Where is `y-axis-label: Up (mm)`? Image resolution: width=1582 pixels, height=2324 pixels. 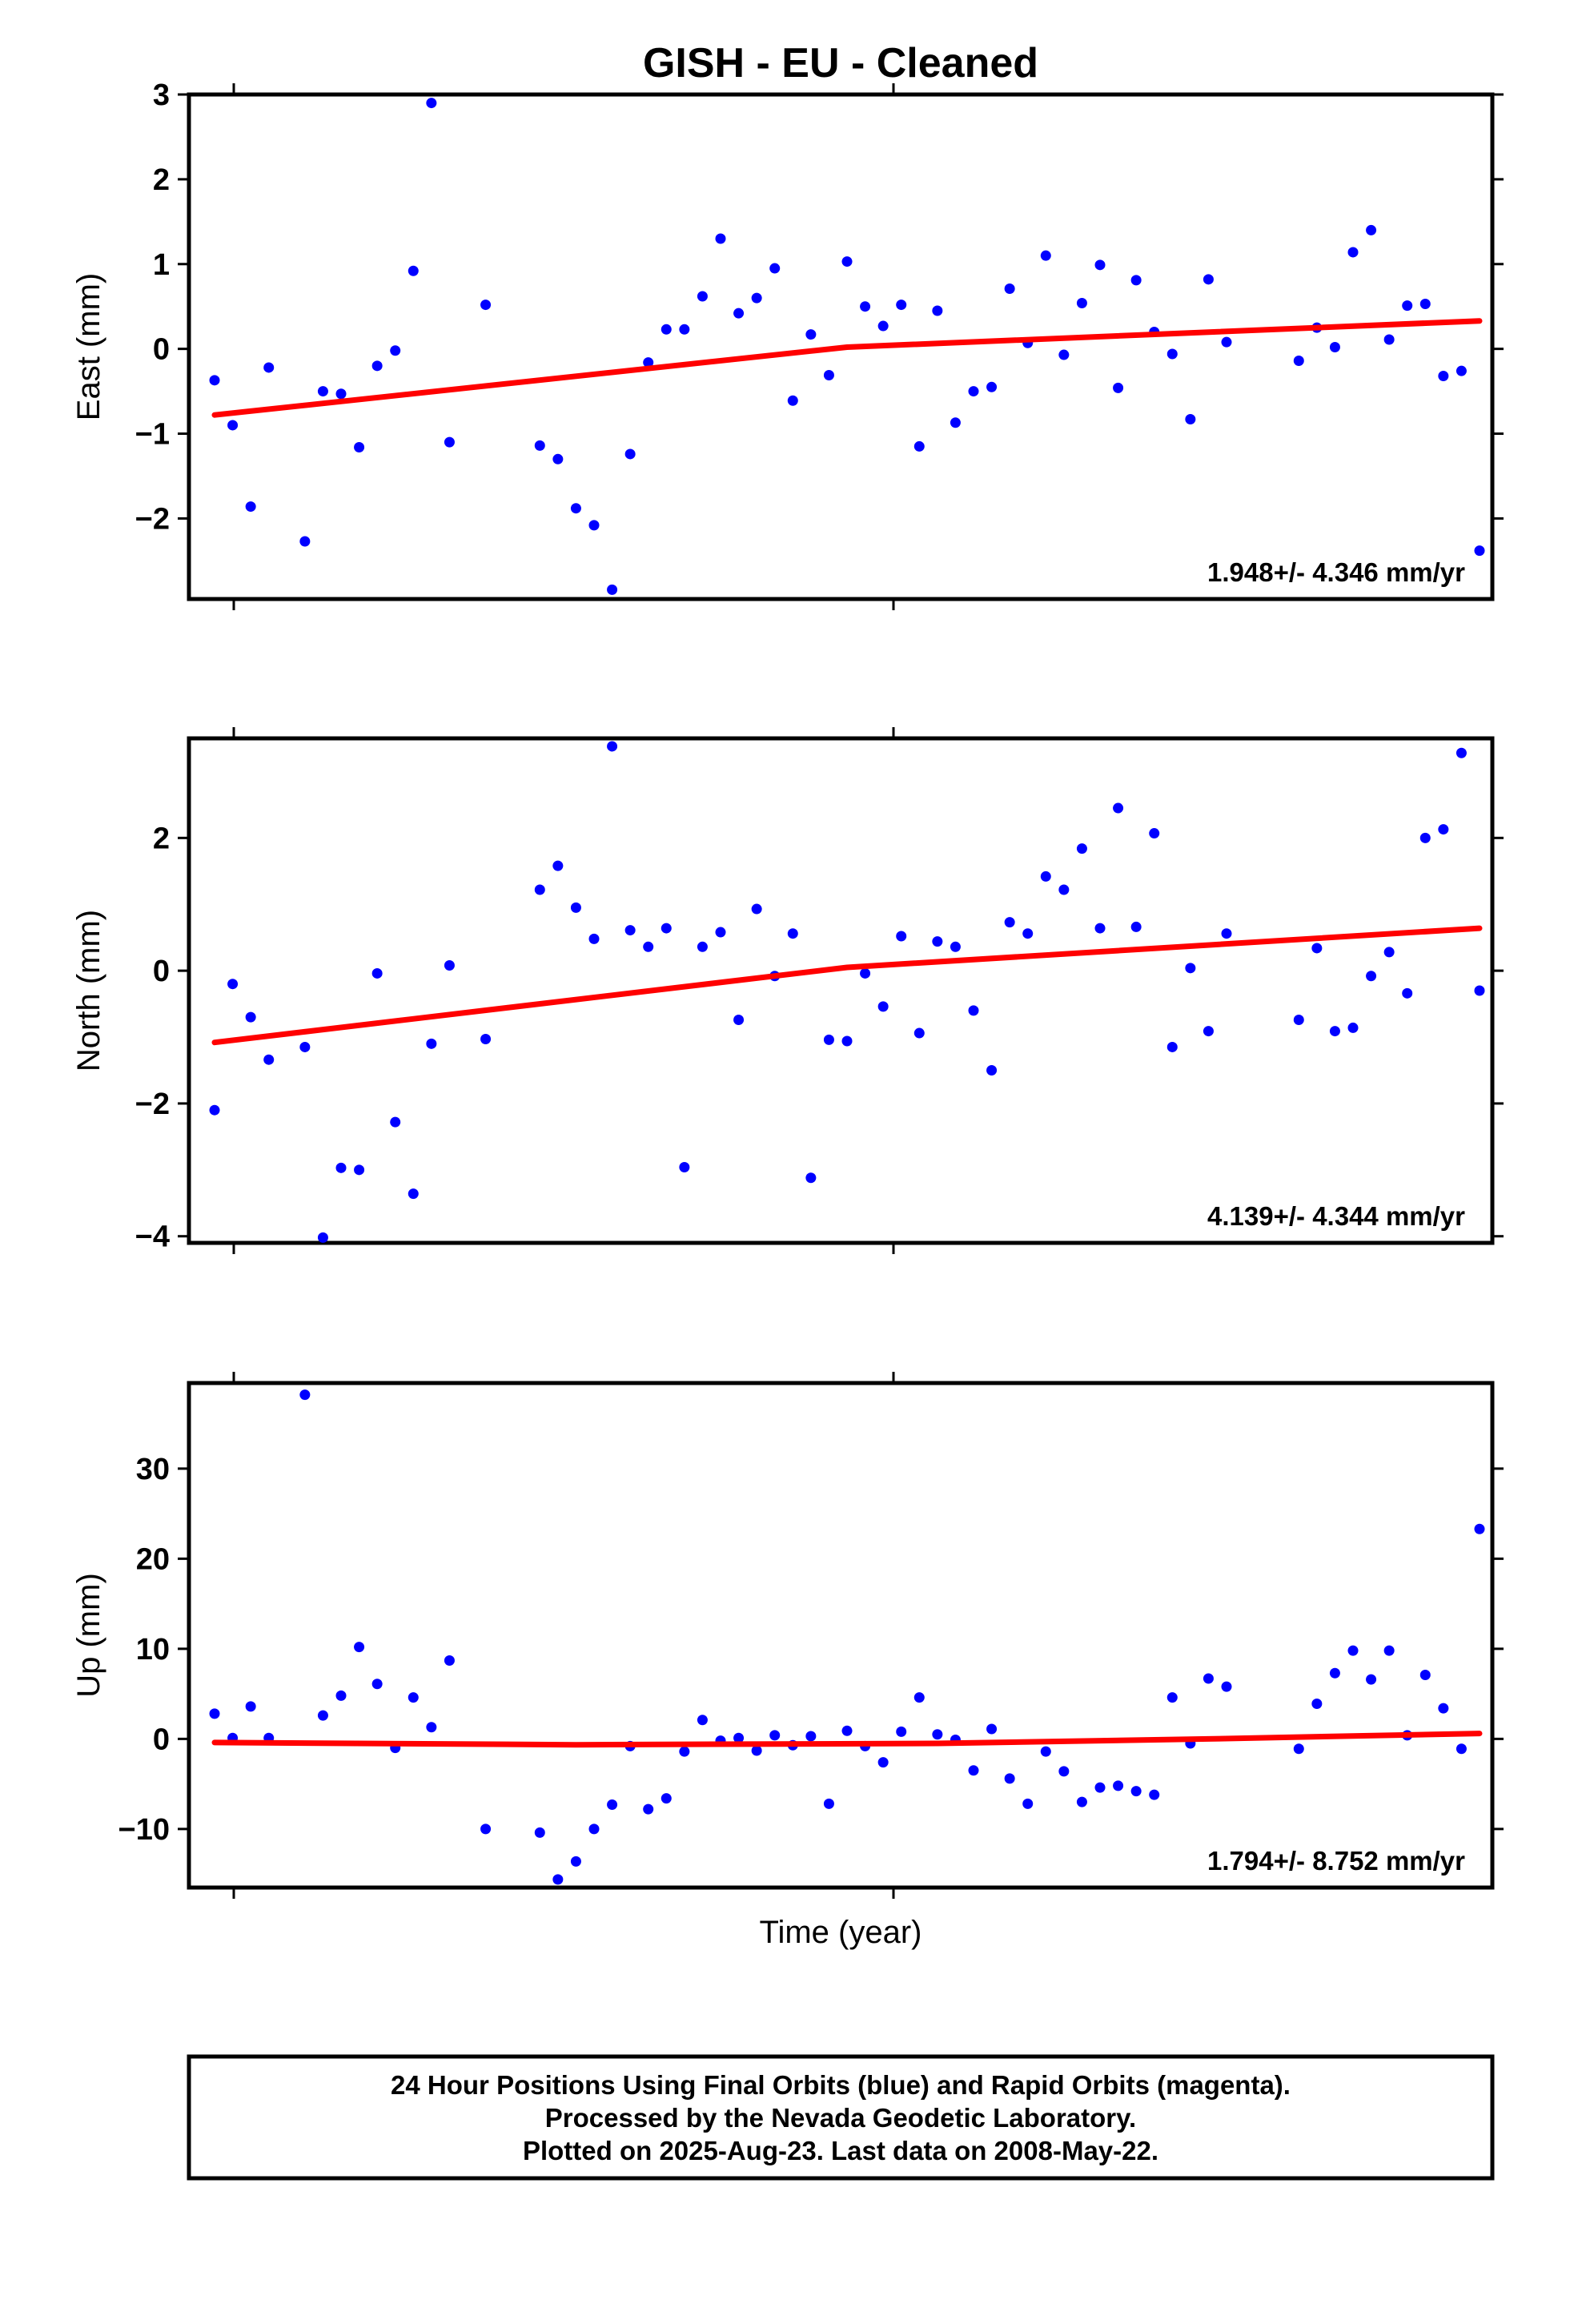 y-axis-label: Up (mm) is located at coordinates (89, 1635).